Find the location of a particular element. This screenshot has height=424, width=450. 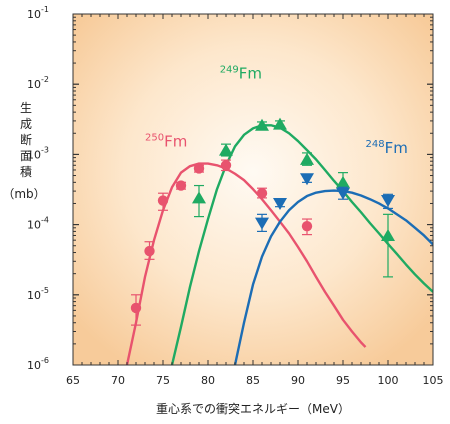

y-tick-label: 10⁻² is located at coordinates (38, 83).